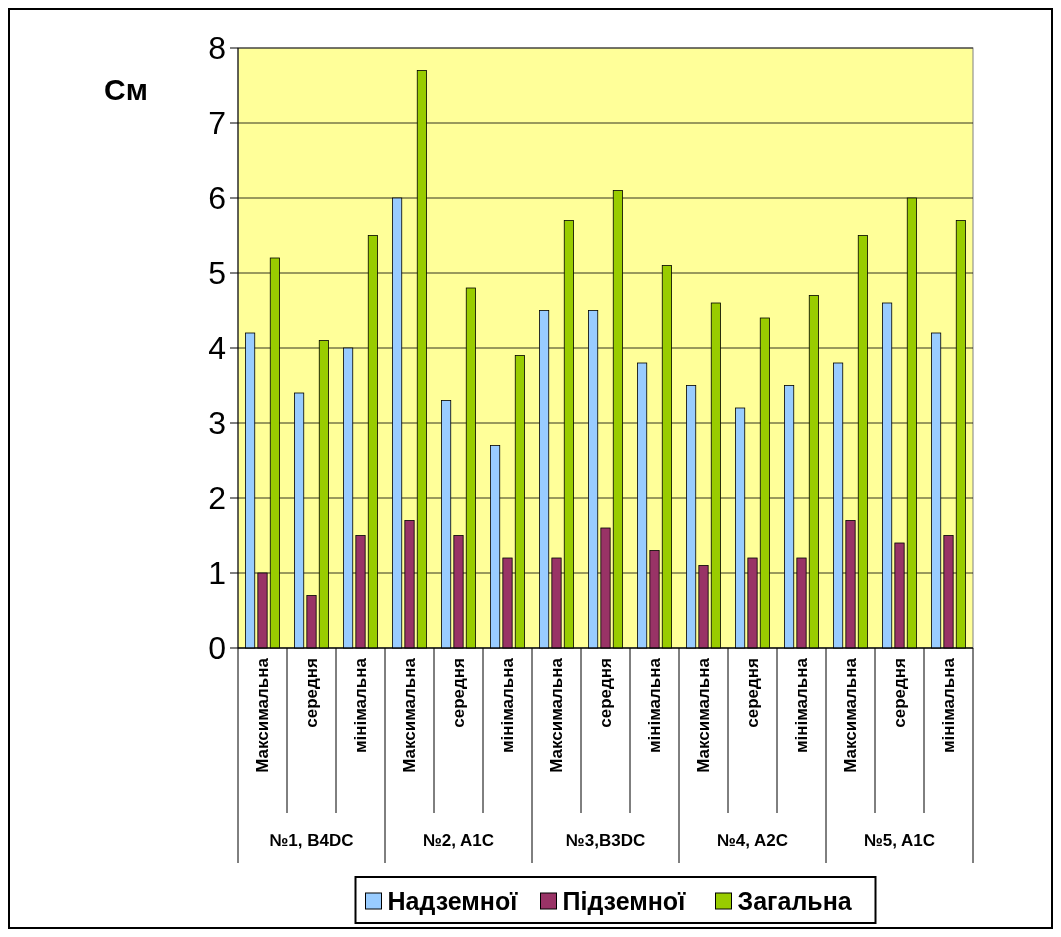 Image resolution: width=1061 pixels, height=937 pixels. I want to click on y-tick-label: 3, so click(217, 423).